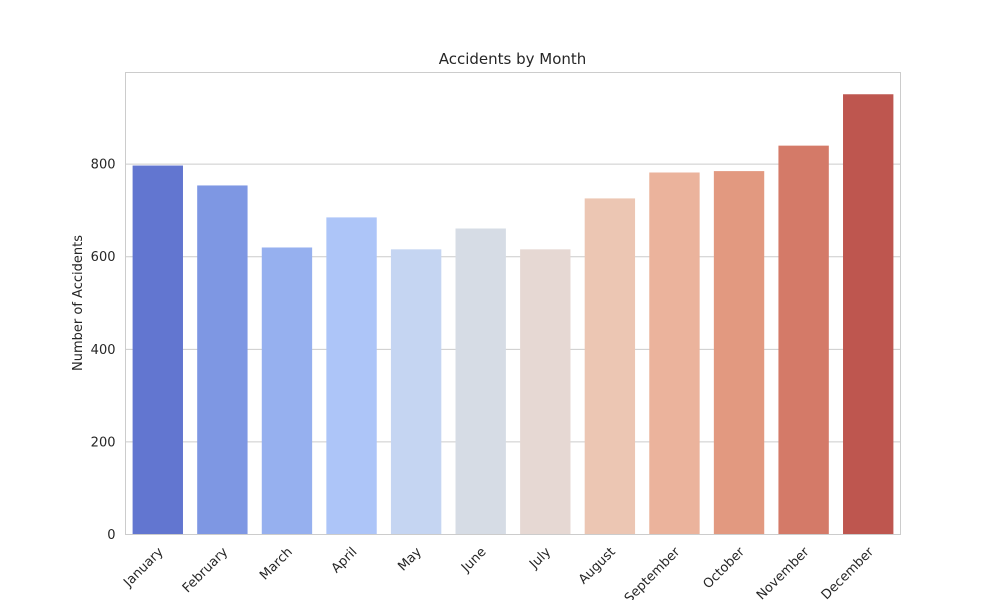 This screenshot has height=604, width=1000. I want to click on x-tick-label: January, so click(143, 568).